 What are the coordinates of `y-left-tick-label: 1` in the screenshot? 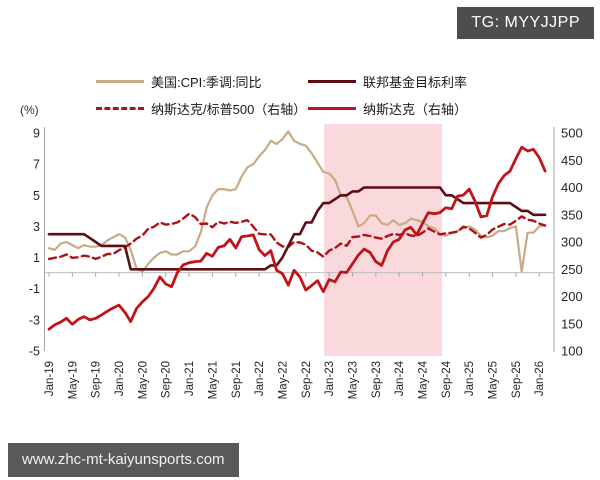 It's located at (36, 258).